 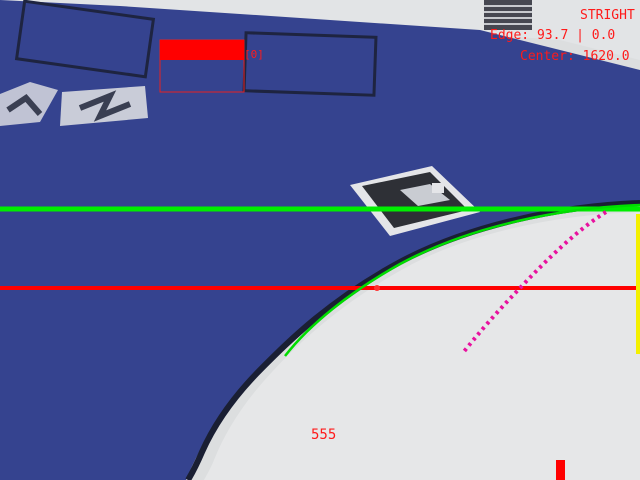 What do you see at coordinates (415, 201) in the screenshot?
I see `aruco-marker-icon` at bounding box center [415, 201].